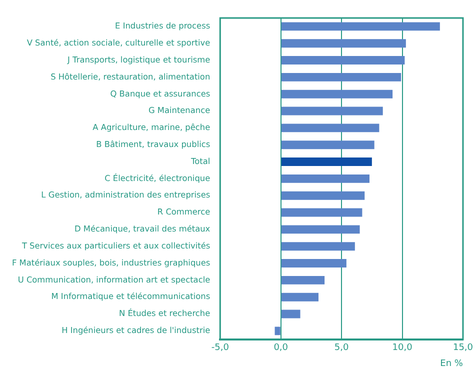 The width and height of the screenshot is (476, 375). What do you see at coordinates (136, 330) in the screenshot?
I see `y-tick-label: H Ingénieurs et cadres de l'industrie` at bounding box center [136, 330].